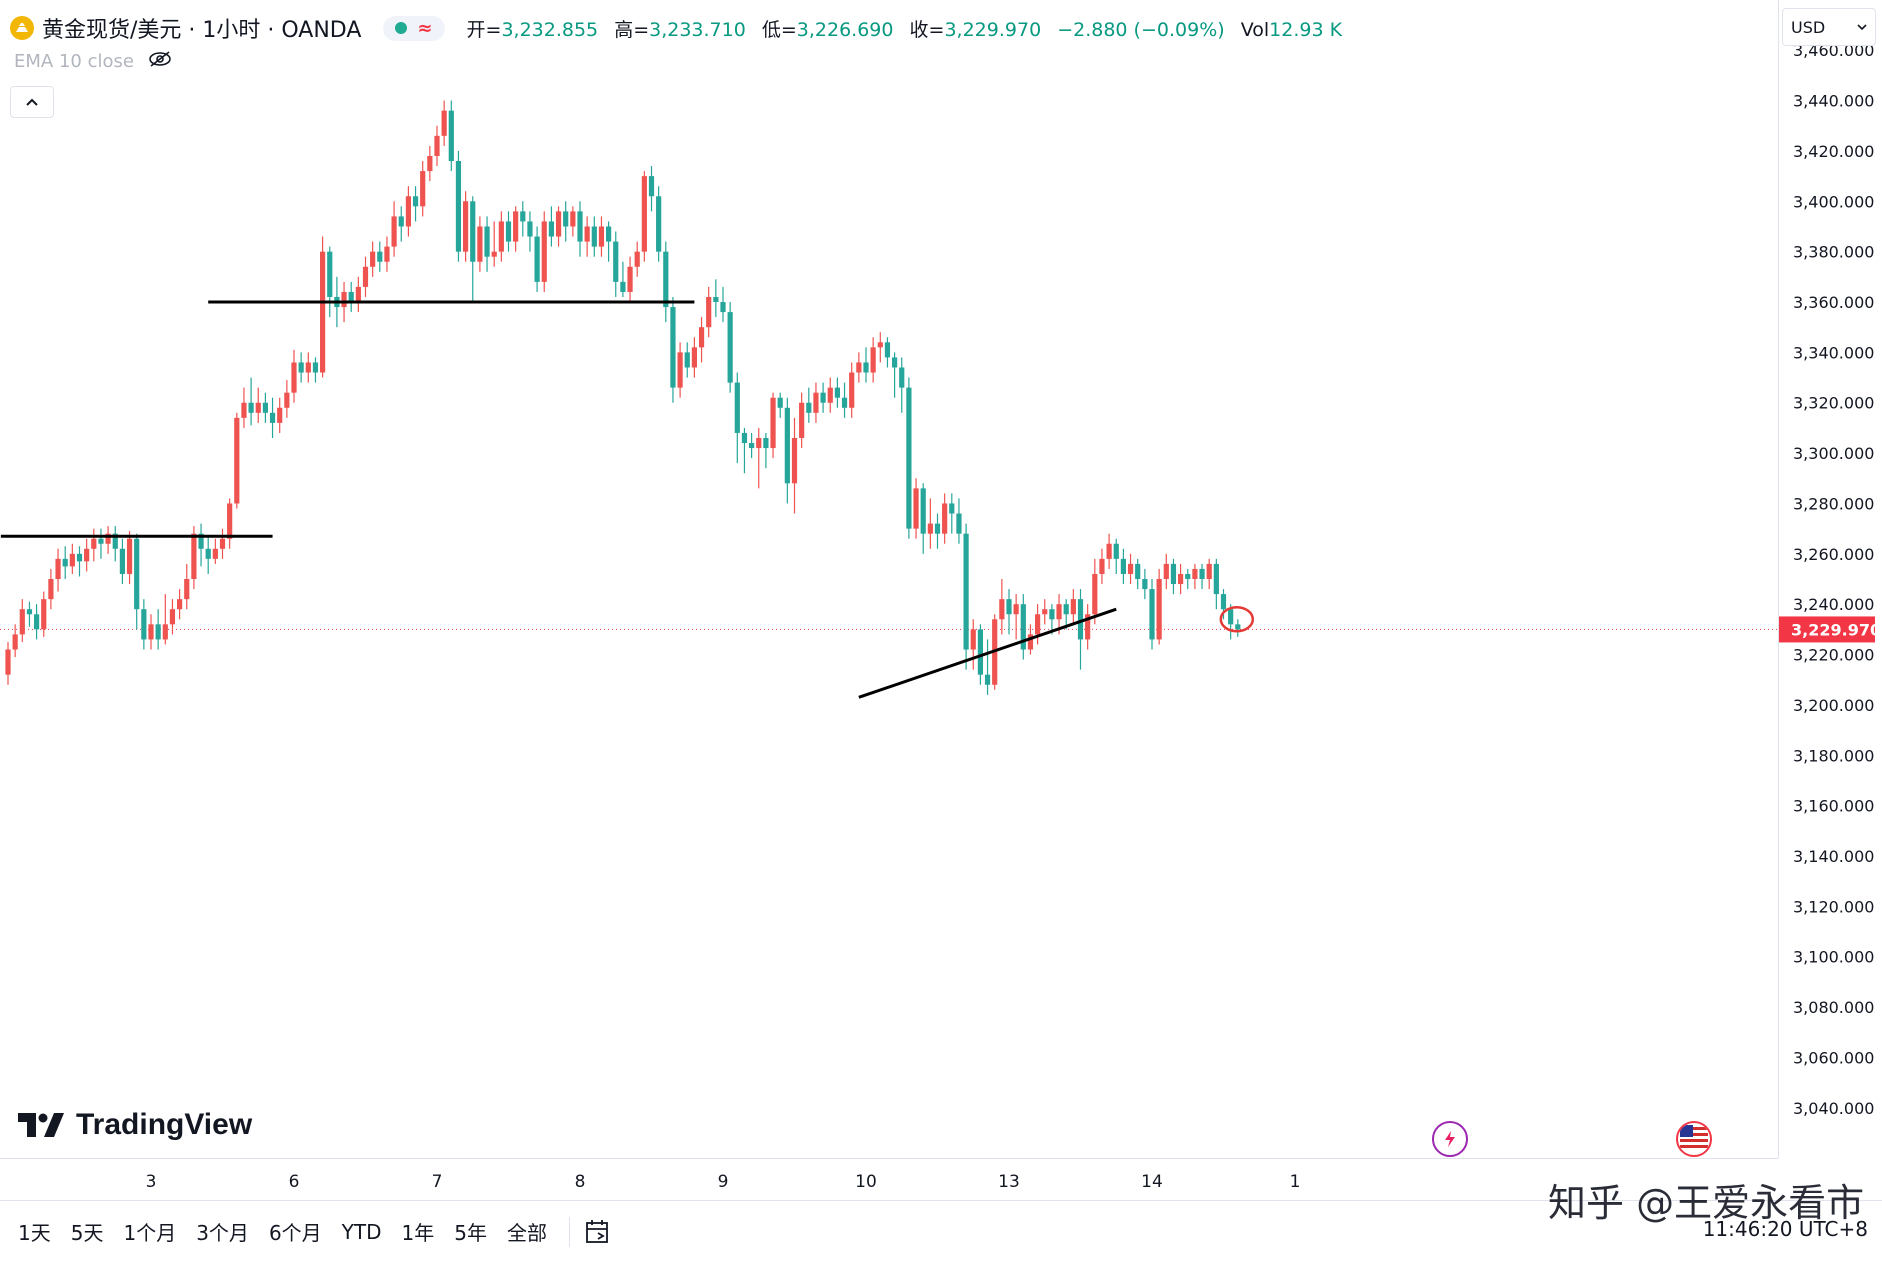 This screenshot has width=1882, height=1262. What do you see at coordinates (1833, 957) in the screenshot?
I see `price-tick-label: 3,100.000` at bounding box center [1833, 957].